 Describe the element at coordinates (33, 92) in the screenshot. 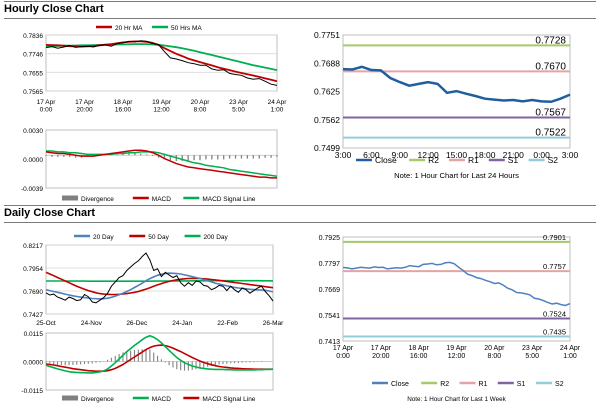

I see `hourly-price-ytick-3: 0.7565` at that location.